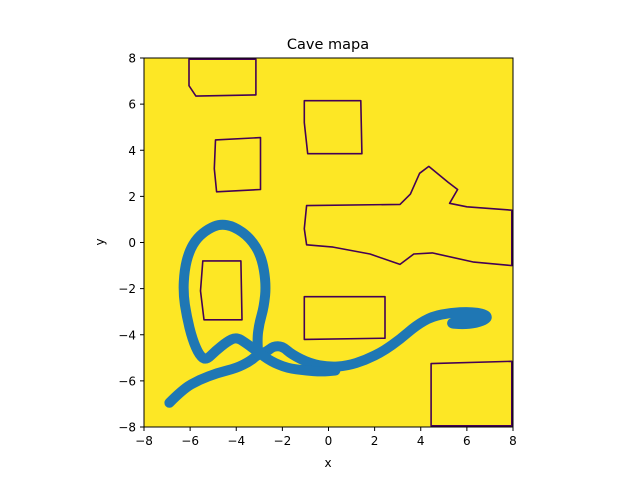  I want to click on y-tick-label: 0, so click(132, 243).